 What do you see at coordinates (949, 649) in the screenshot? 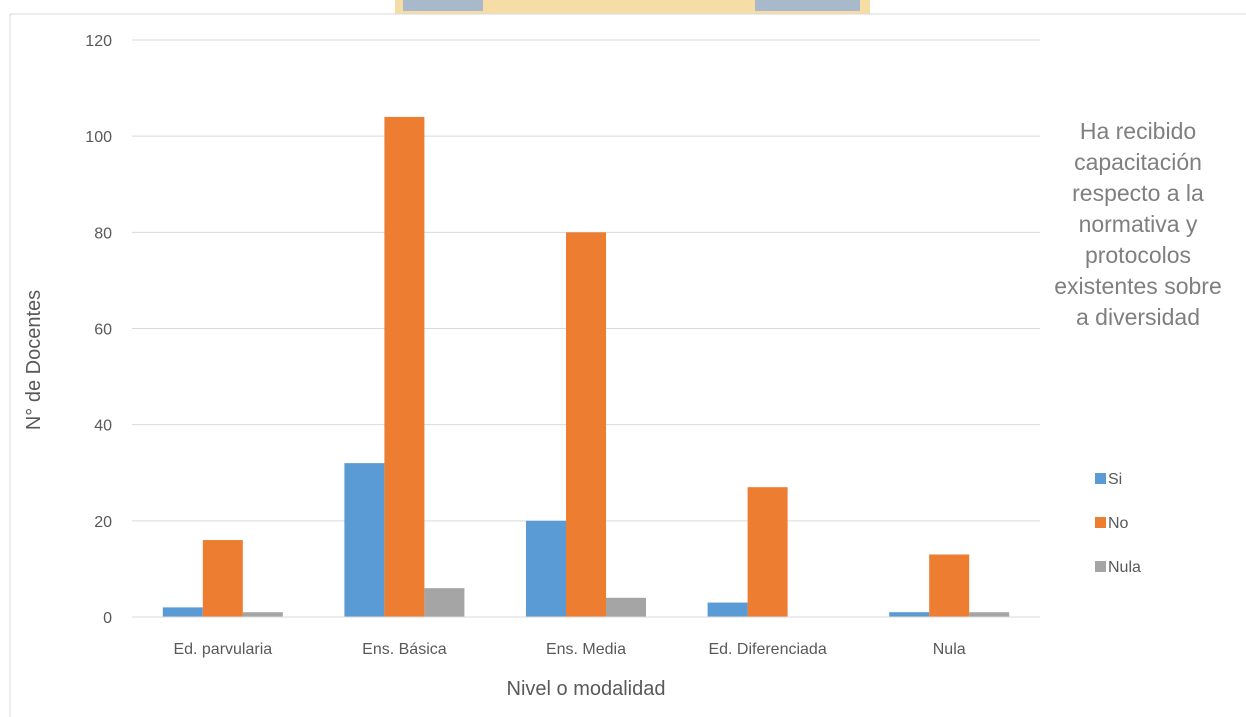
I see `x-tick-label: Nula` at bounding box center [949, 649].